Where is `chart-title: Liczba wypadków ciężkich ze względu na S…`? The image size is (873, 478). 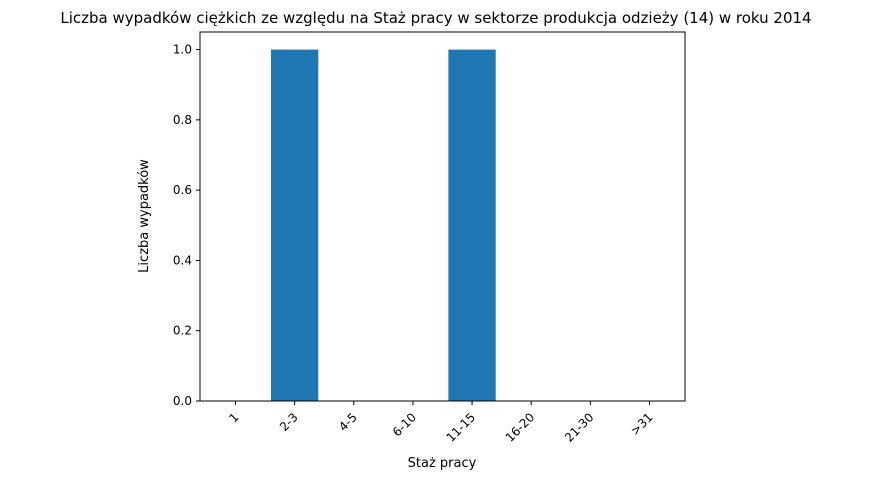
chart-title: Liczba wypadków ciężkich ze względu na S… is located at coordinates (435, 18).